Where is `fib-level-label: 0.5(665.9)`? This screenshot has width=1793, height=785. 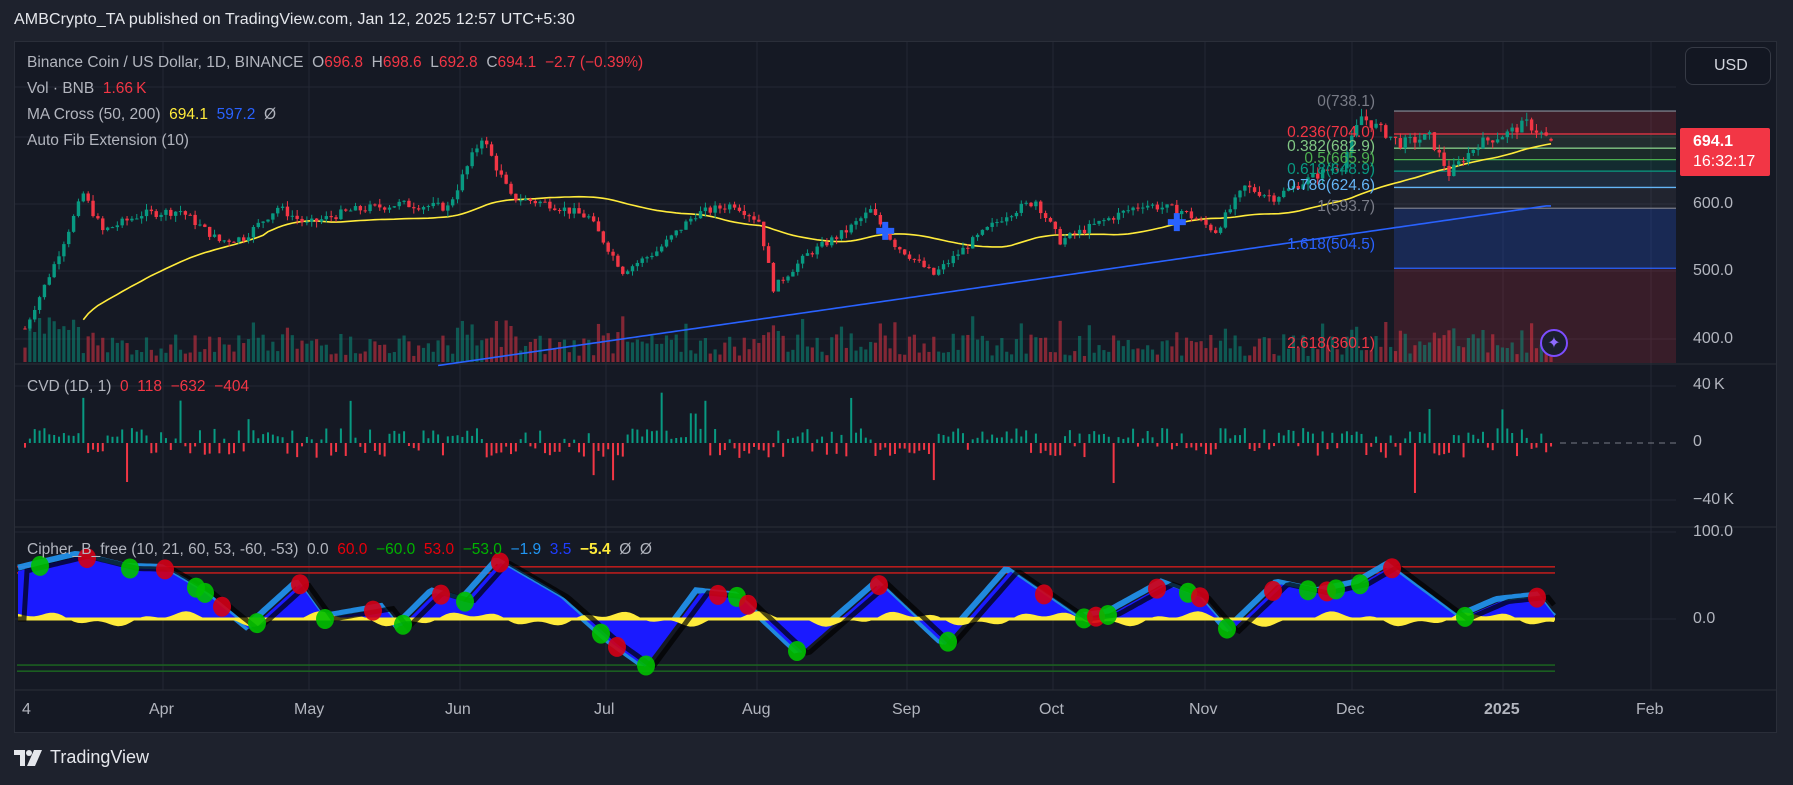
fib-level-label: 0.5(665.9) is located at coordinates (1339, 158).